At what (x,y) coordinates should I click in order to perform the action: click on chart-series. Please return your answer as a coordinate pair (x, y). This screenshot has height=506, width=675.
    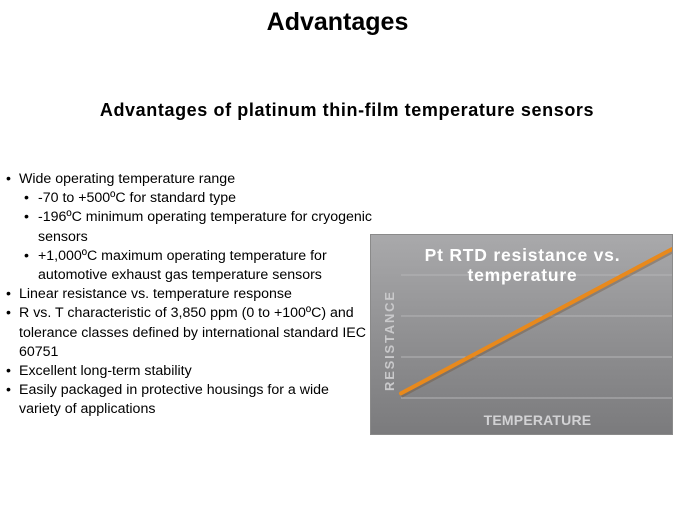
    Looking at the image, I should click on (535, 322).